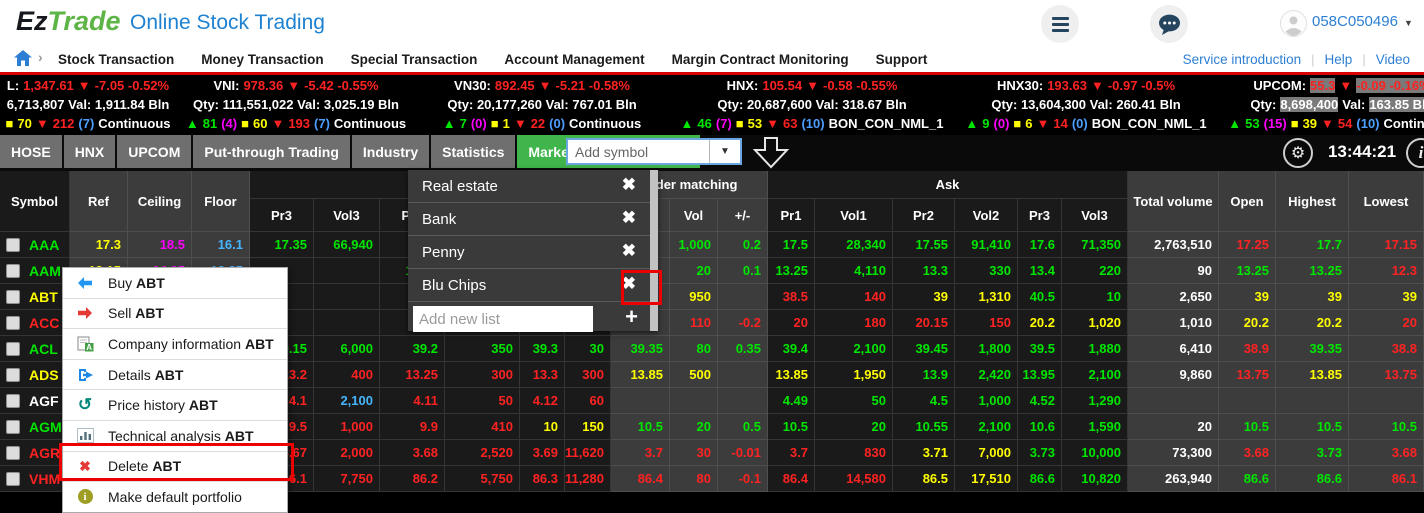  Describe the element at coordinates (116, 59) in the screenshot. I see `nav-item-0: Stock Transaction` at that location.